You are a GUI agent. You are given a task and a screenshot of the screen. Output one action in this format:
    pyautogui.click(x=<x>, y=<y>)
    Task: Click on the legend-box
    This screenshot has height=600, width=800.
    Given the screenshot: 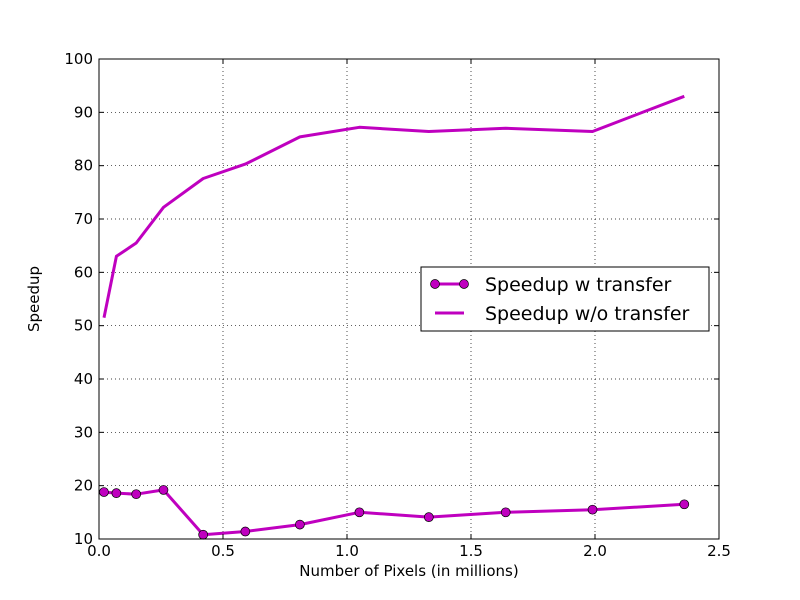 What is the action you would take?
    pyautogui.click(x=565, y=299)
    